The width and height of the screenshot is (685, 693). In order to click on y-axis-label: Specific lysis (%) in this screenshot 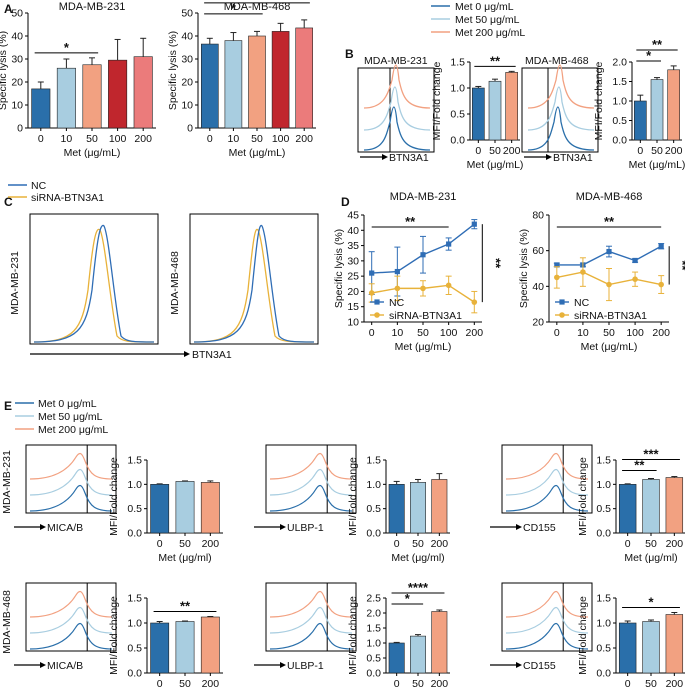, I will do `click(4, 70)`.